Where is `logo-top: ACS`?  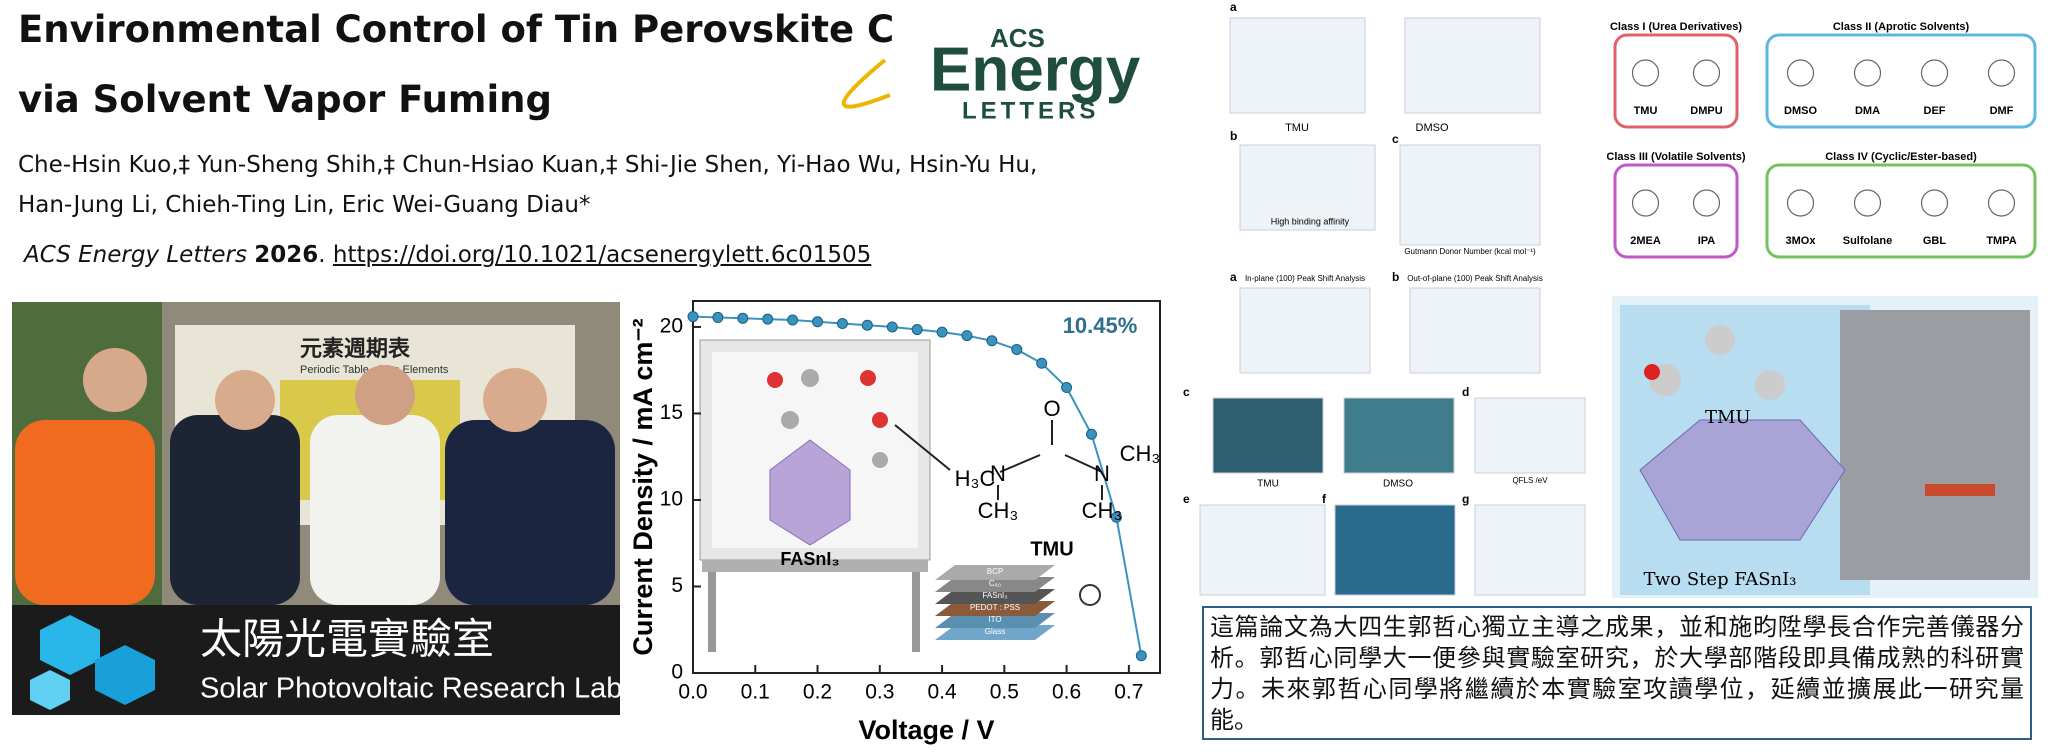 logo-top: ACS is located at coordinates (1017, 38).